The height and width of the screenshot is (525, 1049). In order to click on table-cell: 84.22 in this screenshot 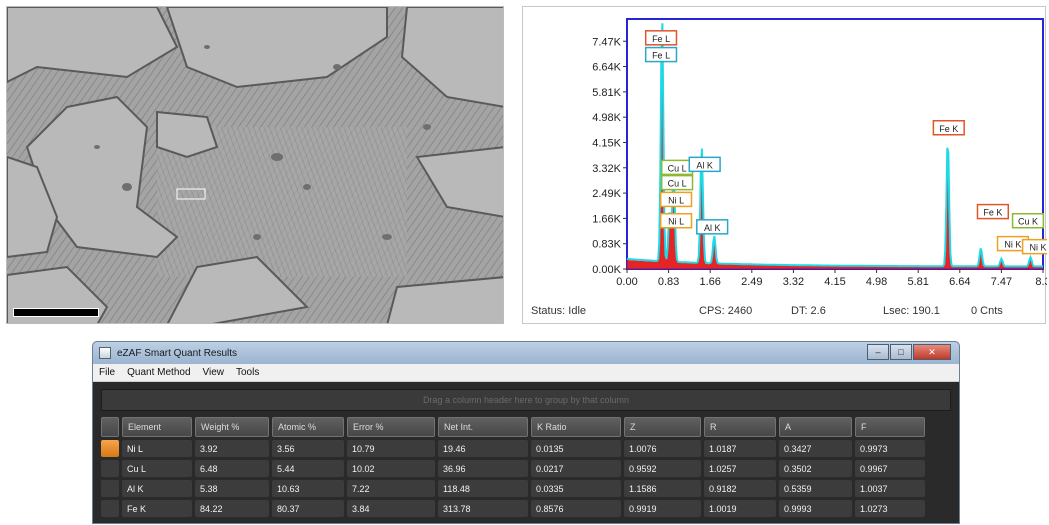, I will do `click(232, 508)`.